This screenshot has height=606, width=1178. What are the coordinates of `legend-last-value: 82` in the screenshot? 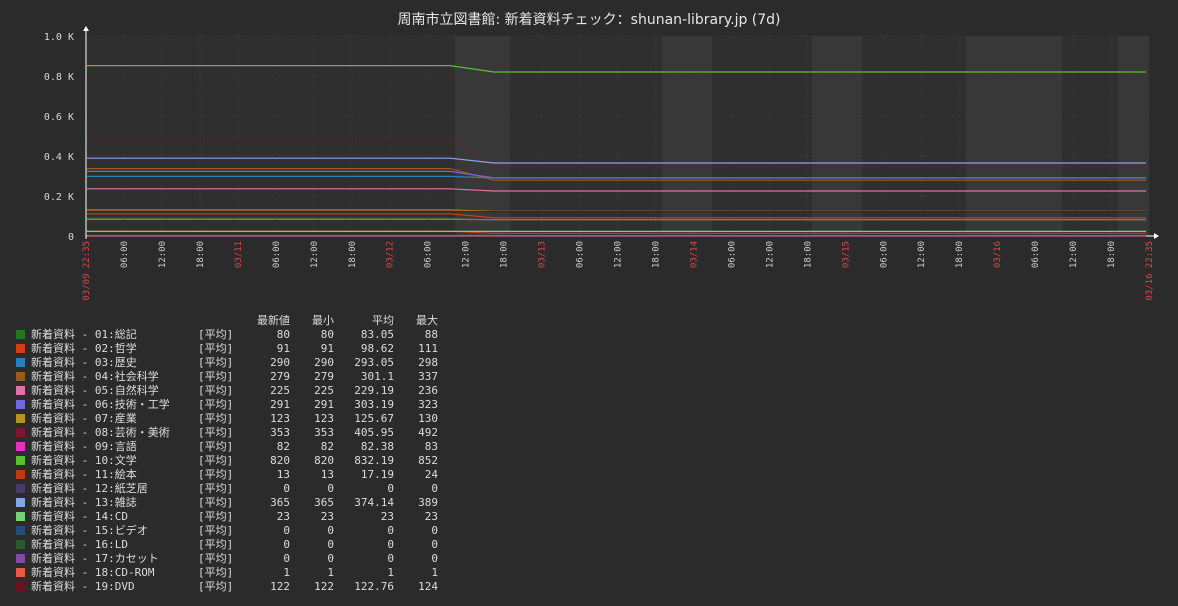 It's located at (283, 446).